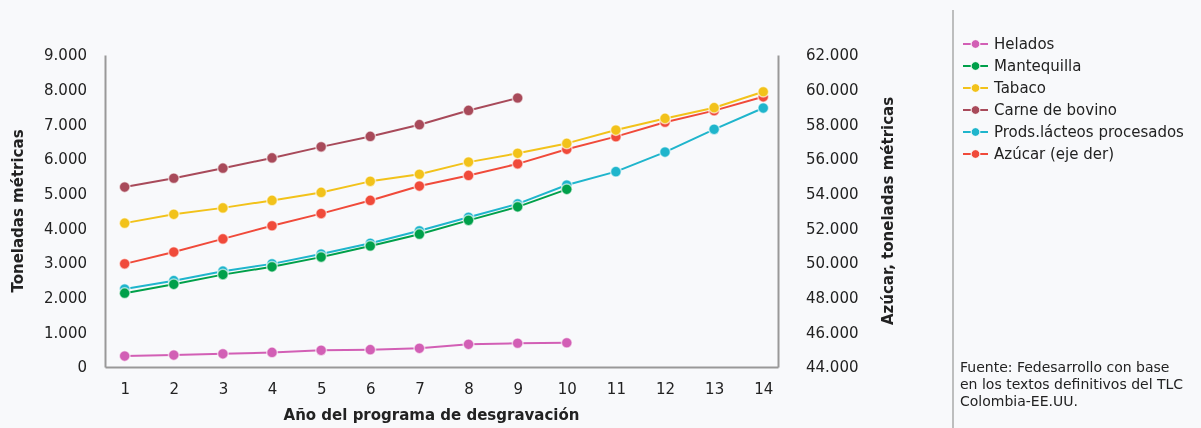 This screenshot has width=1201, height=428. Describe the element at coordinates (174, 388) in the screenshot. I see `x-tick-label: 2` at that location.